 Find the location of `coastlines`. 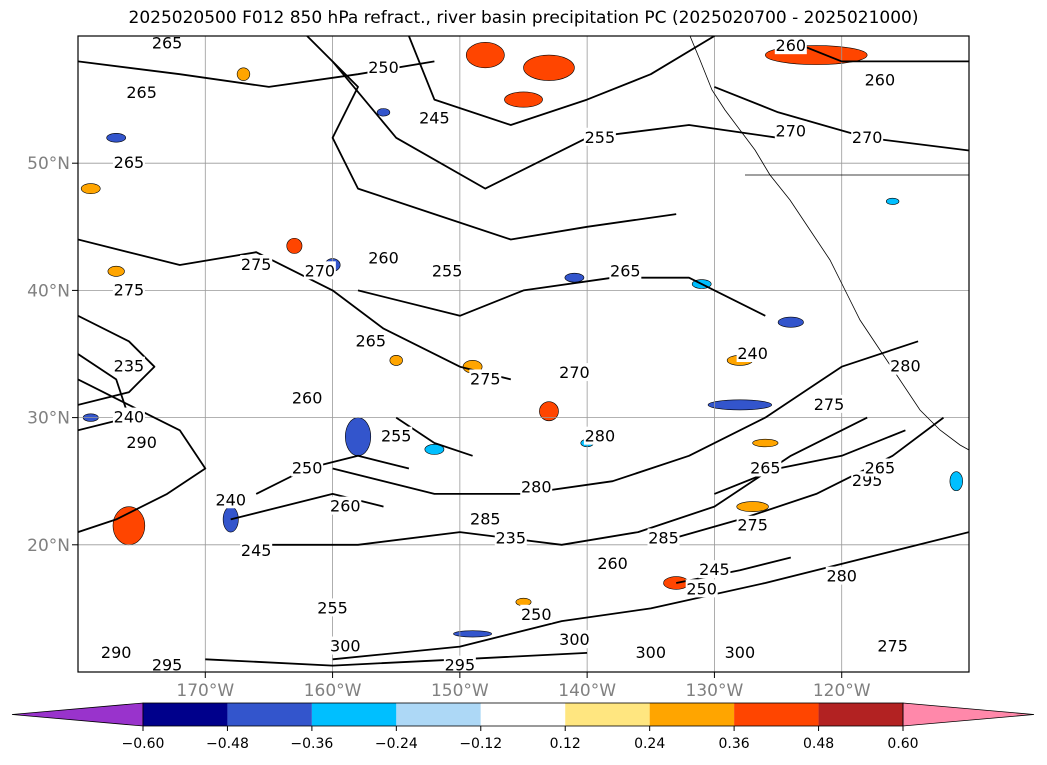

coastlines is located at coordinates (829, 243).